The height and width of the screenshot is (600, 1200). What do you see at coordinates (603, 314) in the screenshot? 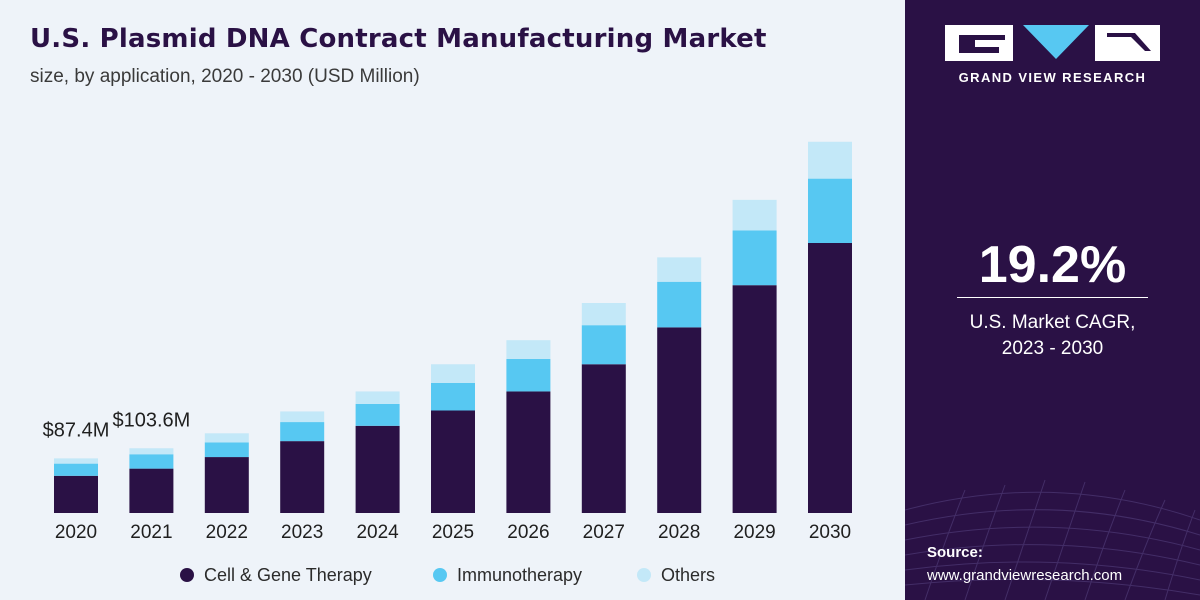
I see `bar-segment-2027-s2` at bounding box center [603, 314].